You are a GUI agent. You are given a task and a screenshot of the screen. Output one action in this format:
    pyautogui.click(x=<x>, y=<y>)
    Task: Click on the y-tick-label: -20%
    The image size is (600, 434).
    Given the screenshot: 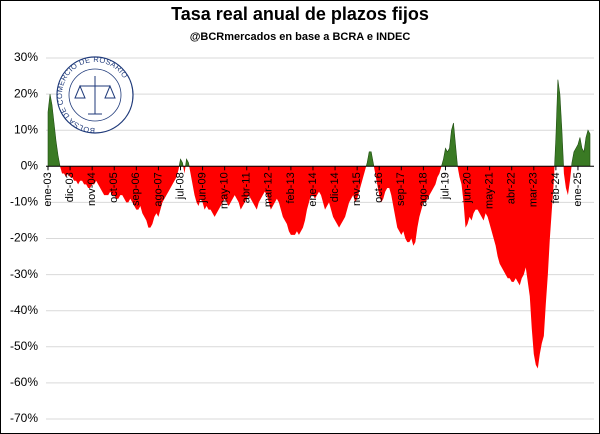 What is the action you would take?
    pyautogui.click(x=24, y=238)
    